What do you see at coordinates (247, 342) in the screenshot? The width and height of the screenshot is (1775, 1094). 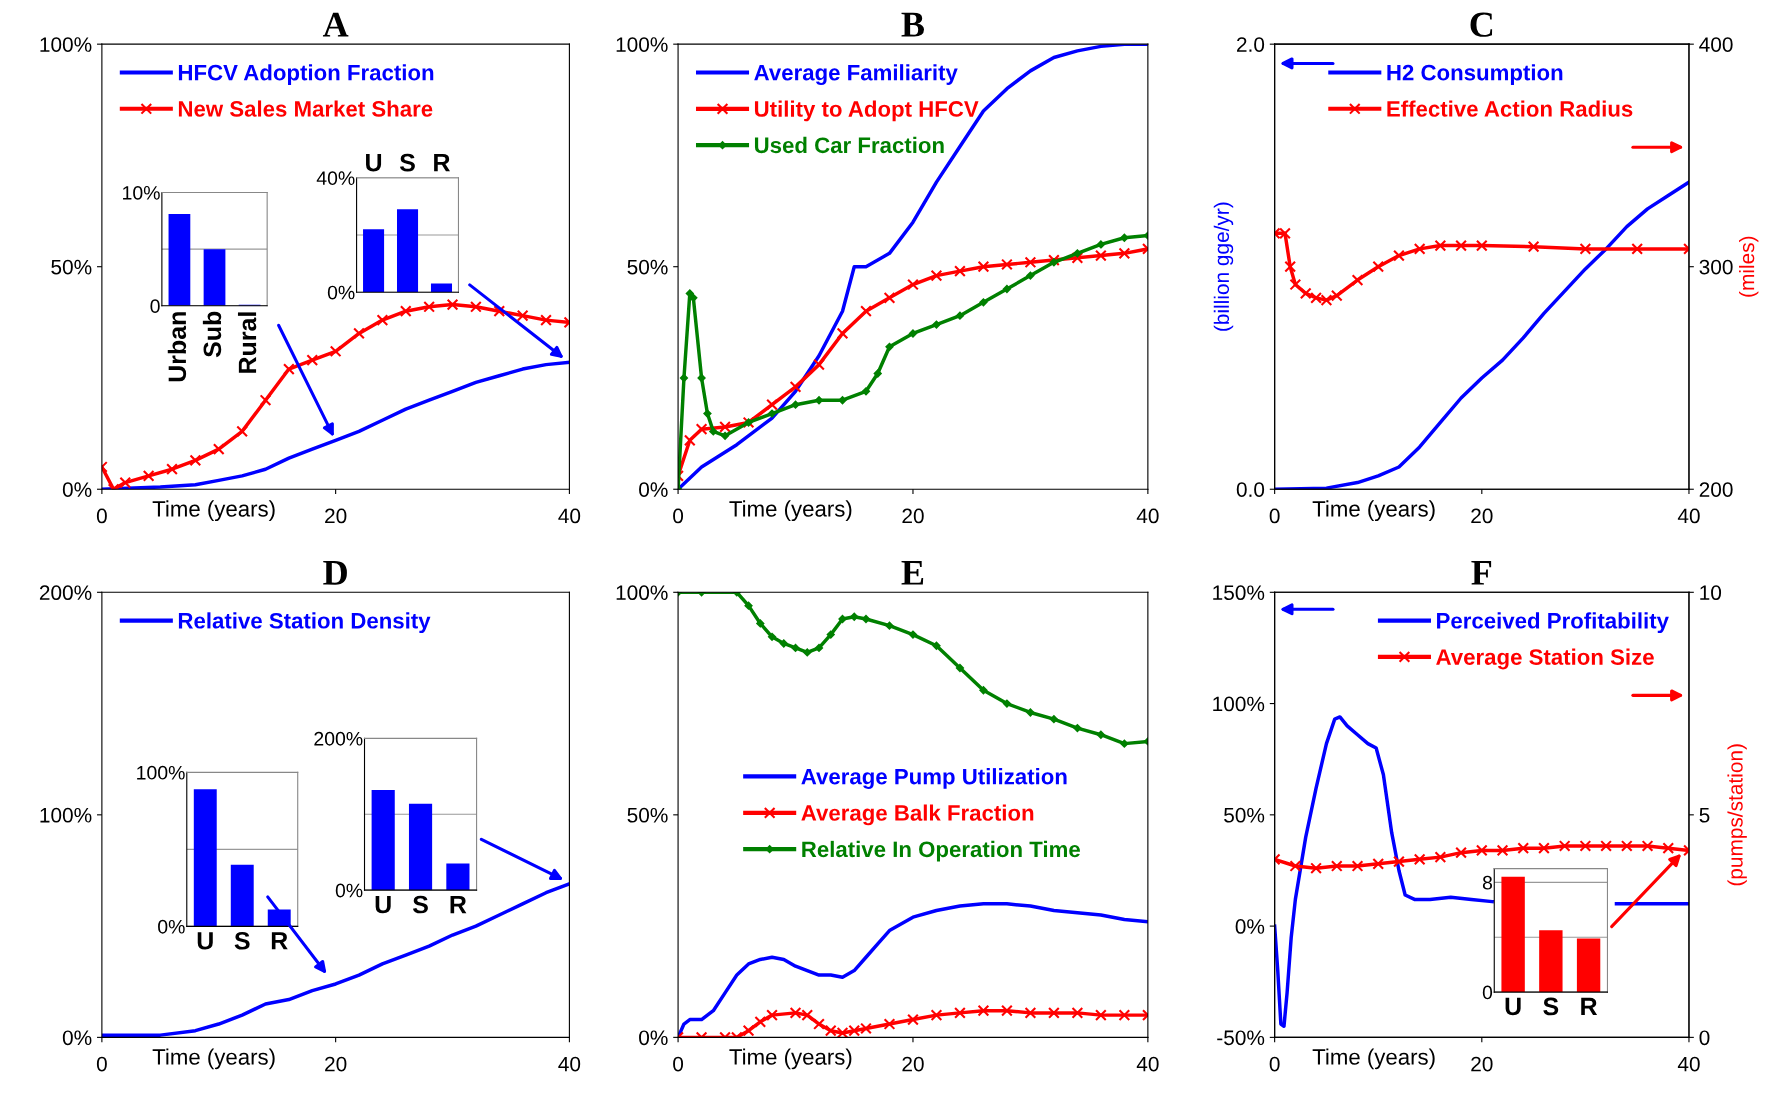 I see `x-tick-label: Rural` at bounding box center [247, 342].